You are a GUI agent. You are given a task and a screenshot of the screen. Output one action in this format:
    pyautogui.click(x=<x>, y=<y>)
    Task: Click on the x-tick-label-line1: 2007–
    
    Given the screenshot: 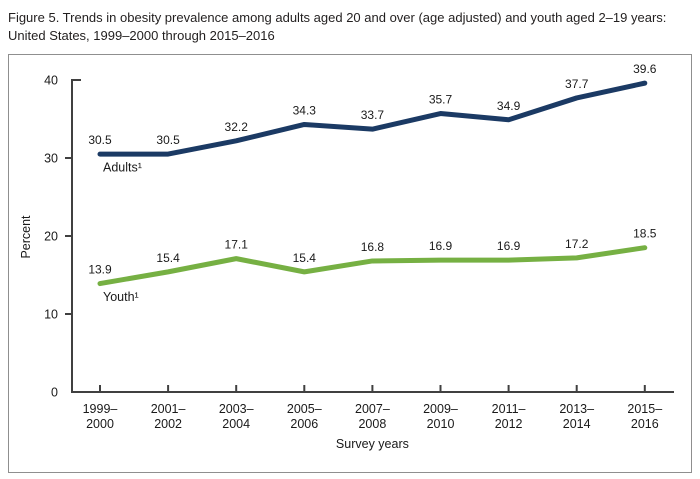 What is the action you would take?
    pyautogui.click(x=372, y=409)
    